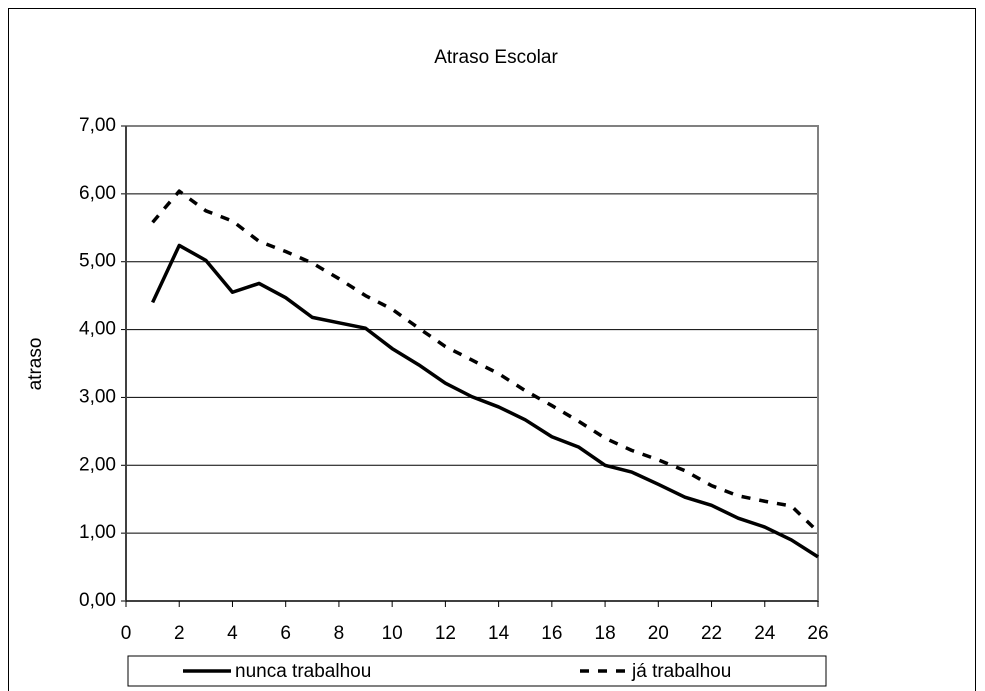  Describe the element at coordinates (126, 633) in the screenshot. I see `x-tick-label: 0` at that location.